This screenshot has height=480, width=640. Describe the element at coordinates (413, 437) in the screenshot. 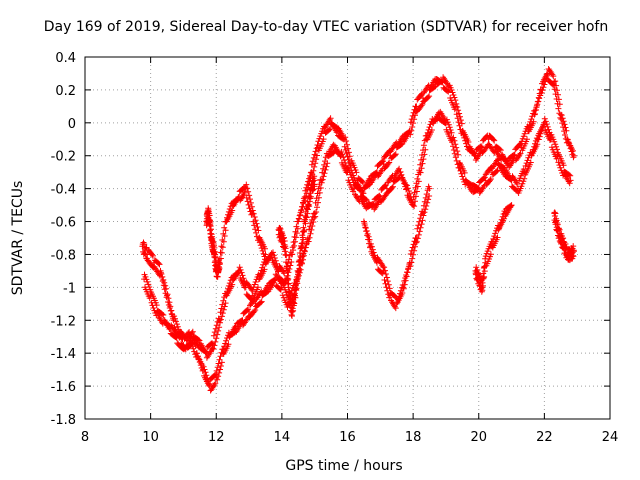

I see `x-tick-label: 18` at that location.